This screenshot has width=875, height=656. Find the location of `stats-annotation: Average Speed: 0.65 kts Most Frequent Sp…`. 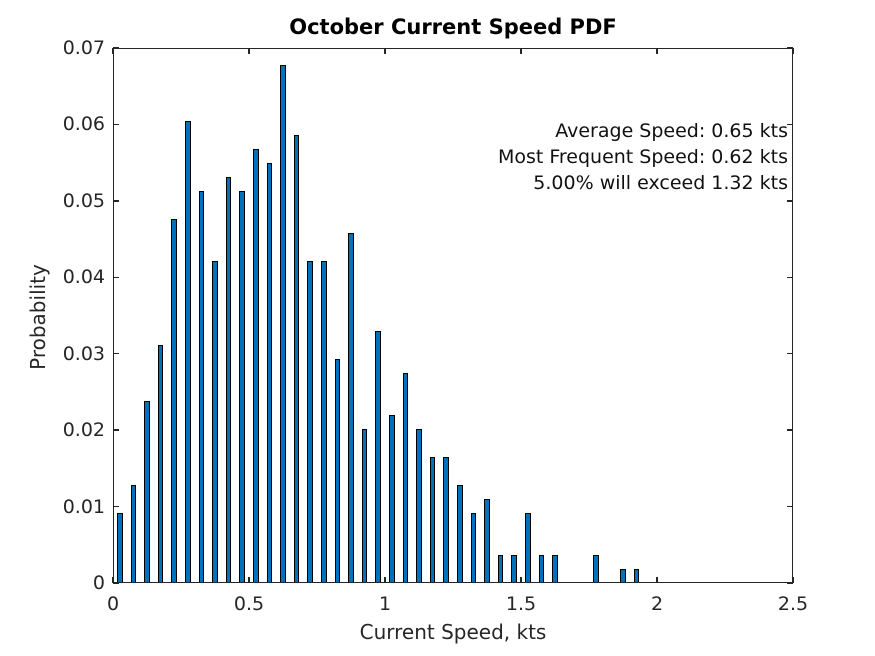

stats-annotation: Average Speed: 0.65 kts Most Frequent Sp… is located at coordinates (643, 157).